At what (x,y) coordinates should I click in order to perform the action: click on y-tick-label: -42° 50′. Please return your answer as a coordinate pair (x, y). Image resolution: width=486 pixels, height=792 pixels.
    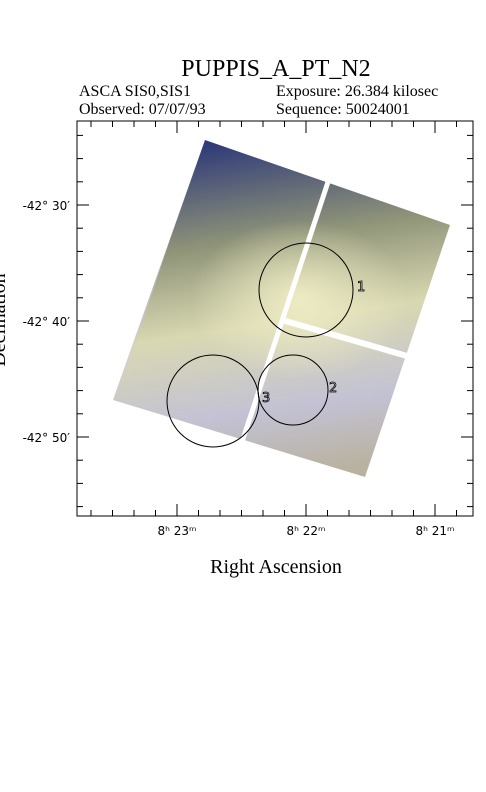
    Looking at the image, I should click on (47, 438).